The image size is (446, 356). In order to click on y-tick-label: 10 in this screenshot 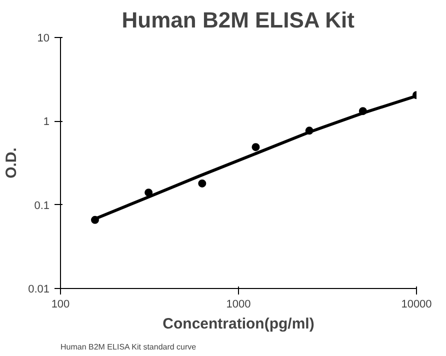, I will do `click(43, 38)`.